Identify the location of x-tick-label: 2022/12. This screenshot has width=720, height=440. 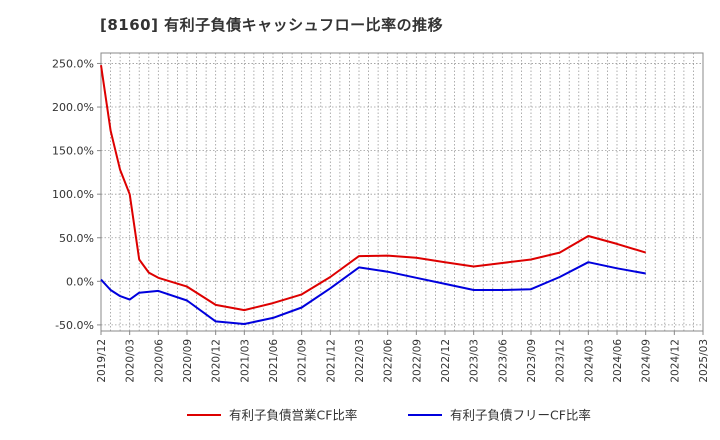
(446, 361).